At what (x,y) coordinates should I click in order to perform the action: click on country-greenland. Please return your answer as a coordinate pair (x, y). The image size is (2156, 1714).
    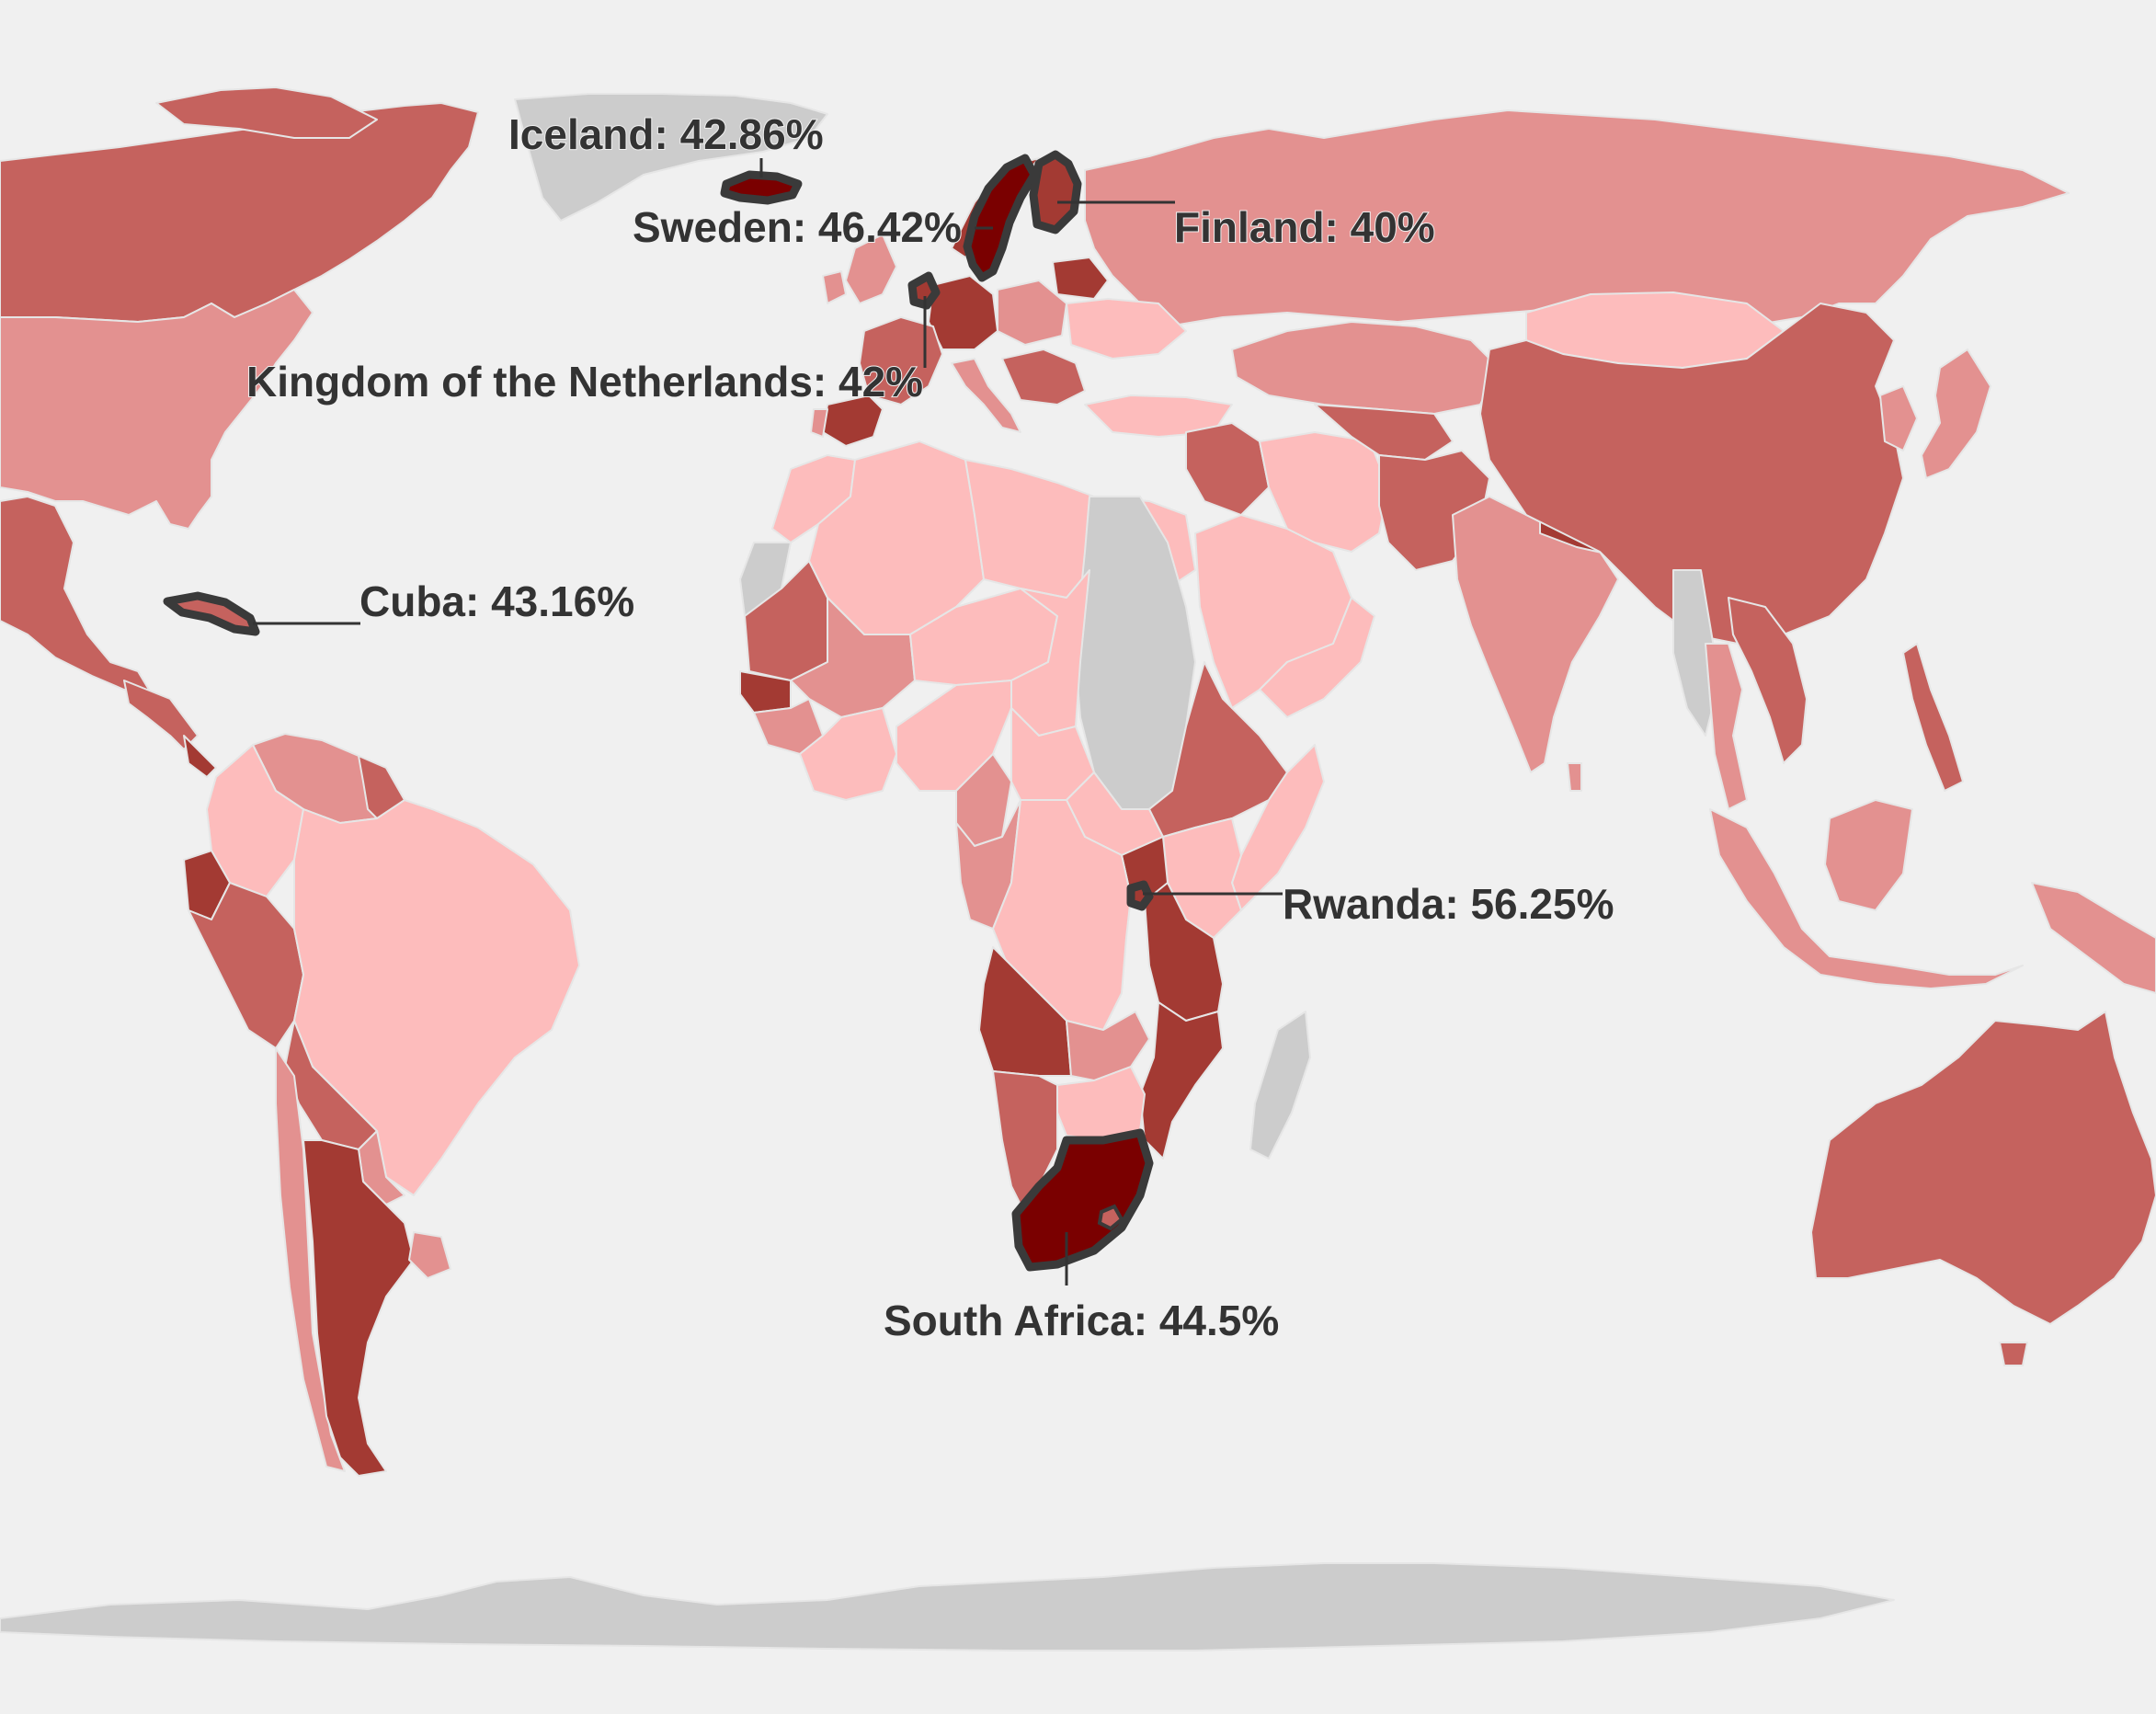
    Looking at the image, I should click on (671, 157).